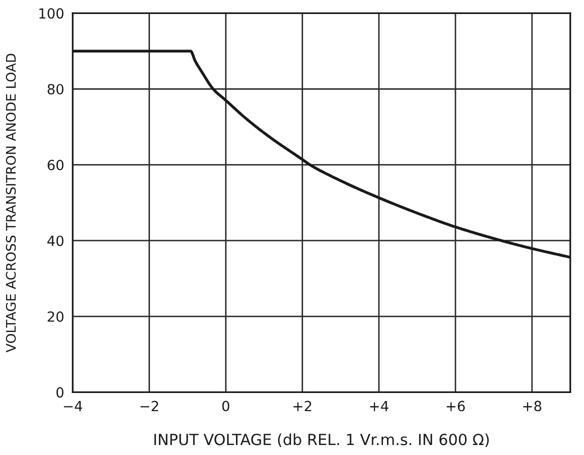 The height and width of the screenshot is (455, 584). What do you see at coordinates (321, 440) in the screenshot?
I see `x-axis-title: INPUT VOLTAGE (db REL. 1 Vr.m.s. IN 600 Ω)` at bounding box center [321, 440].